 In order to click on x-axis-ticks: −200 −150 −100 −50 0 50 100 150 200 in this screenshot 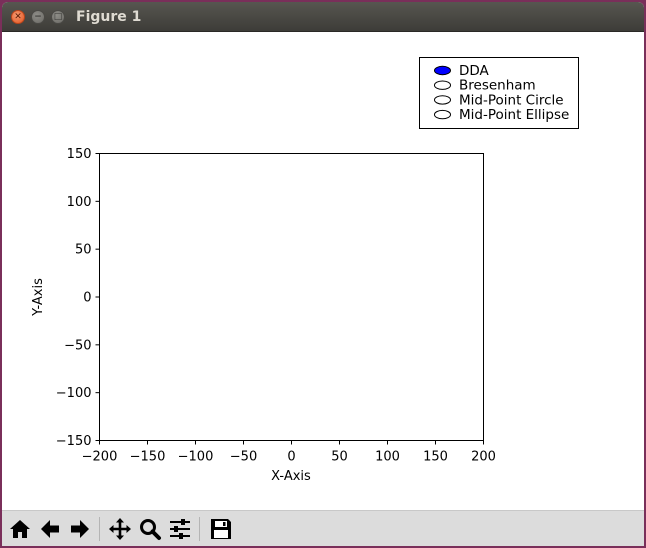, I will do `click(289, 452)`.